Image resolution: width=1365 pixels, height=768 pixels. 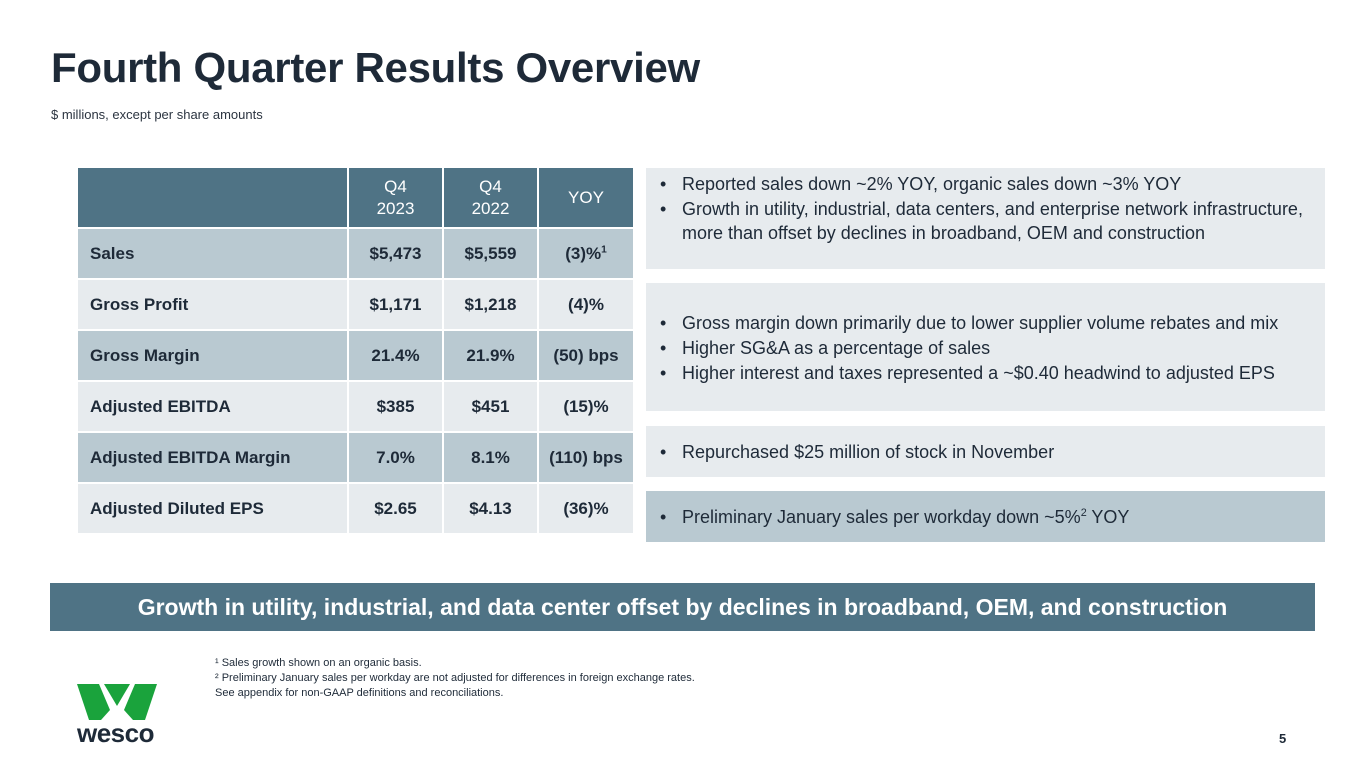 What do you see at coordinates (836, 348) in the screenshot?
I see `bullet-text: Higher SG&A as a percentage of sales` at bounding box center [836, 348].